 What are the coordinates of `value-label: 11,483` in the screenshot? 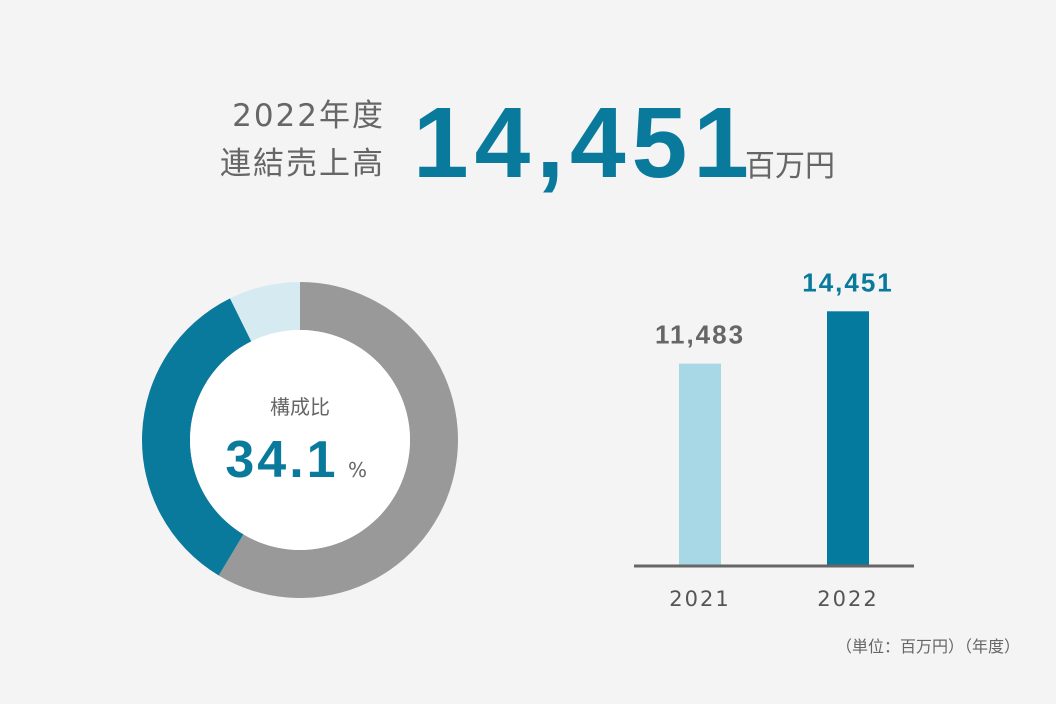 It's located at (700, 335).